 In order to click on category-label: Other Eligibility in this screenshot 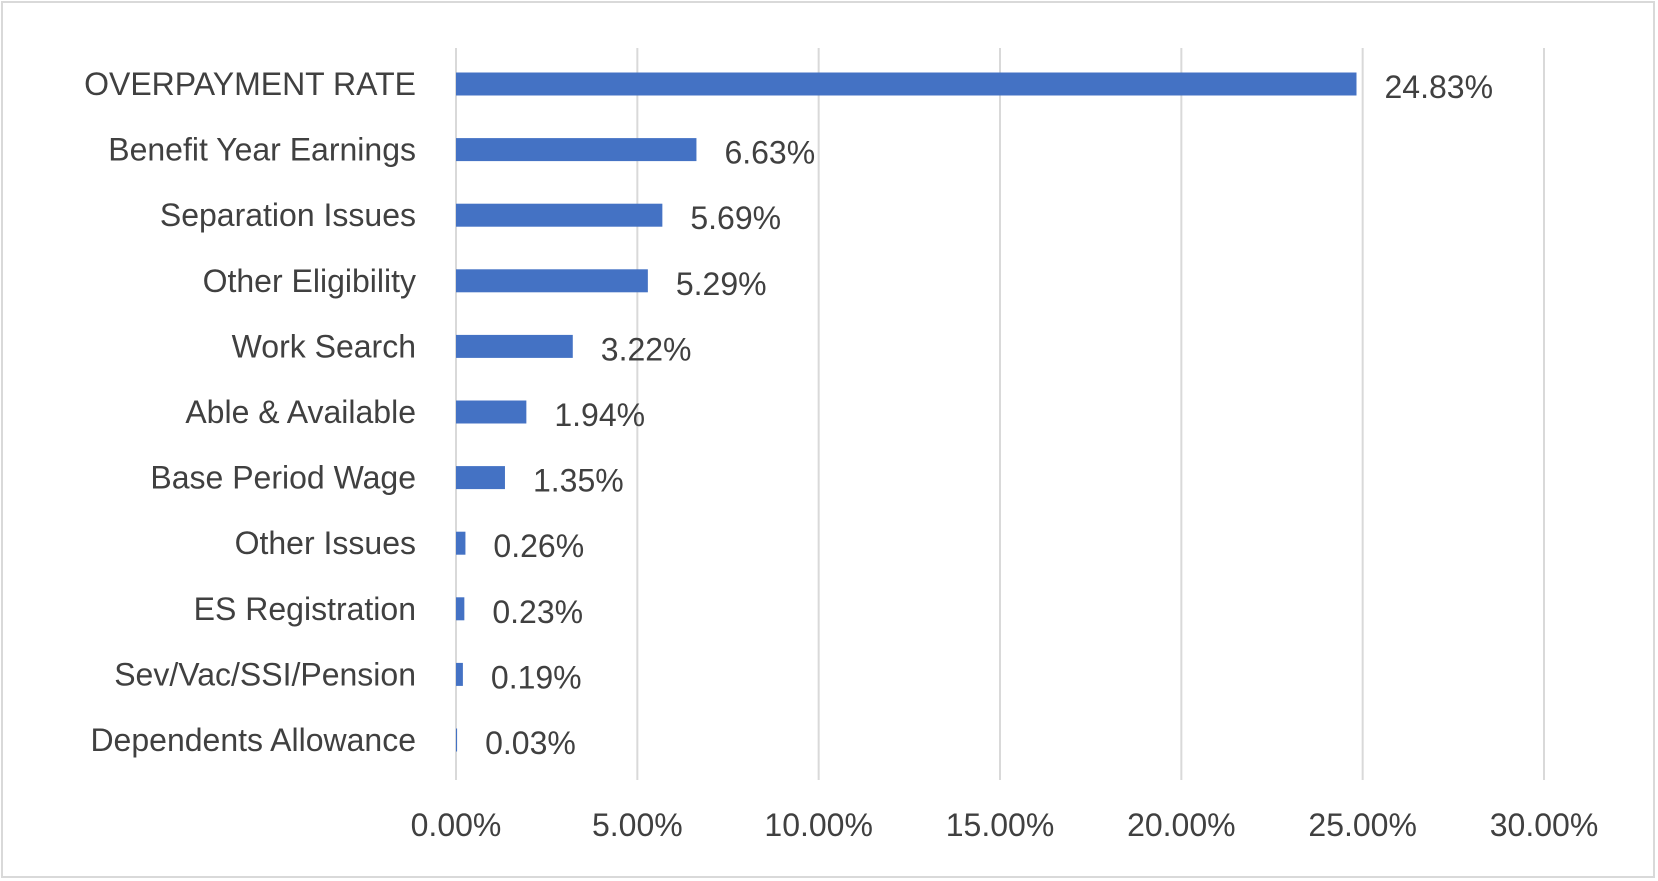, I will do `click(309, 281)`.